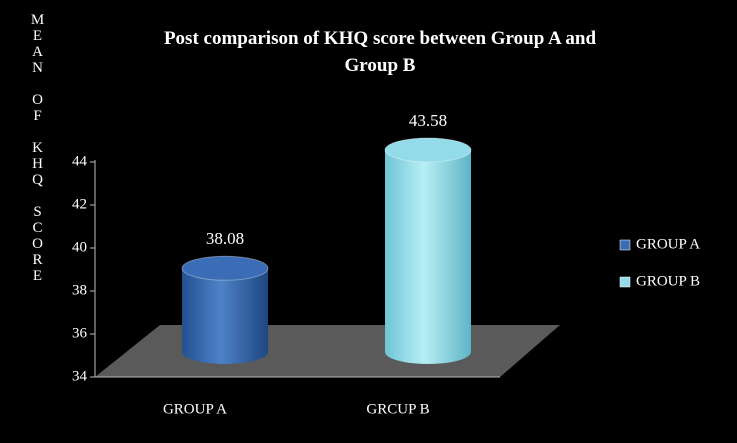  What do you see at coordinates (79, 290) in the screenshot?
I see `y-tick-label: 38` at bounding box center [79, 290].